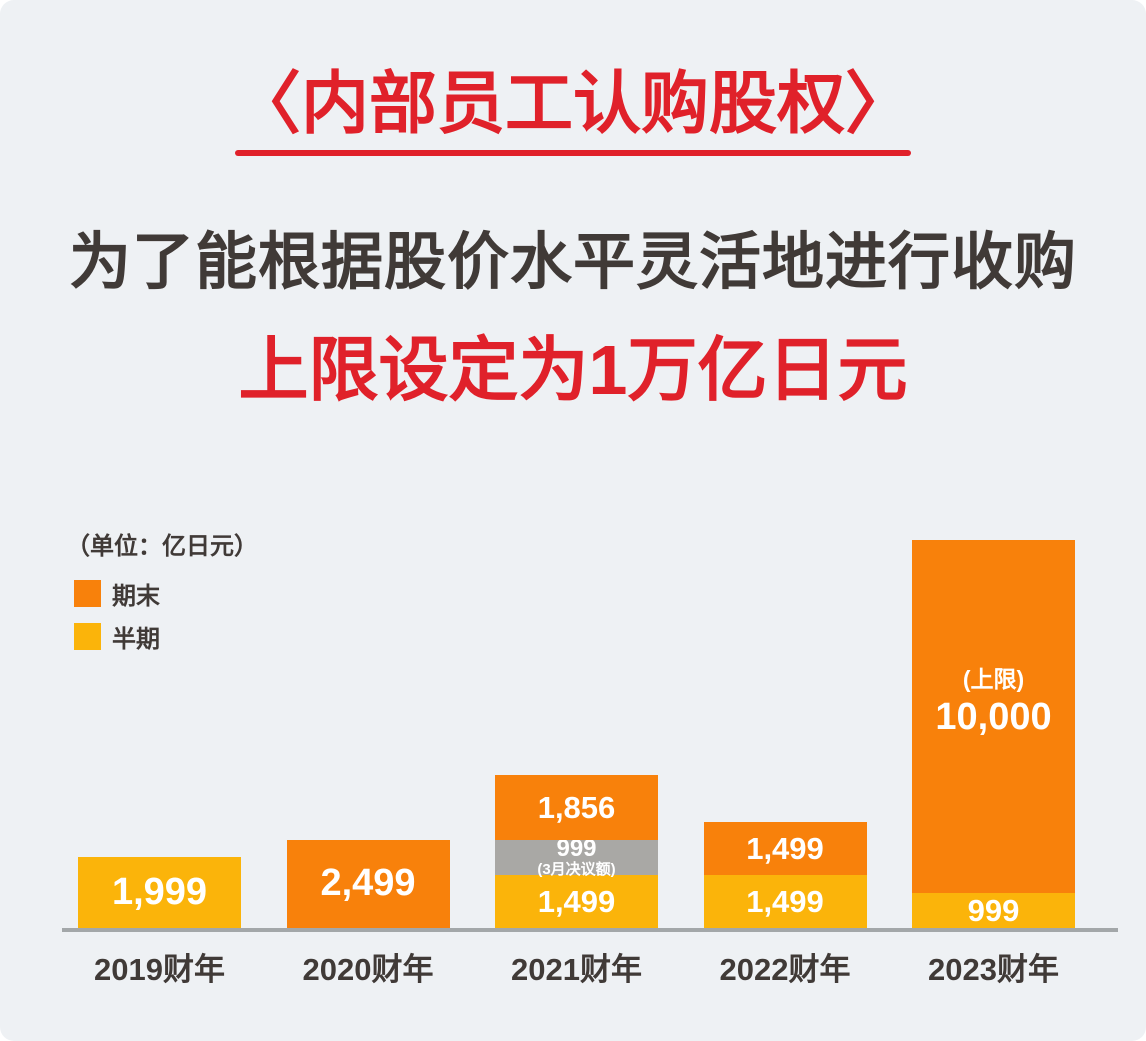 The width and height of the screenshot is (1146, 1041). I want to click on x-axis-label: 2020财年, so click(368, 969).